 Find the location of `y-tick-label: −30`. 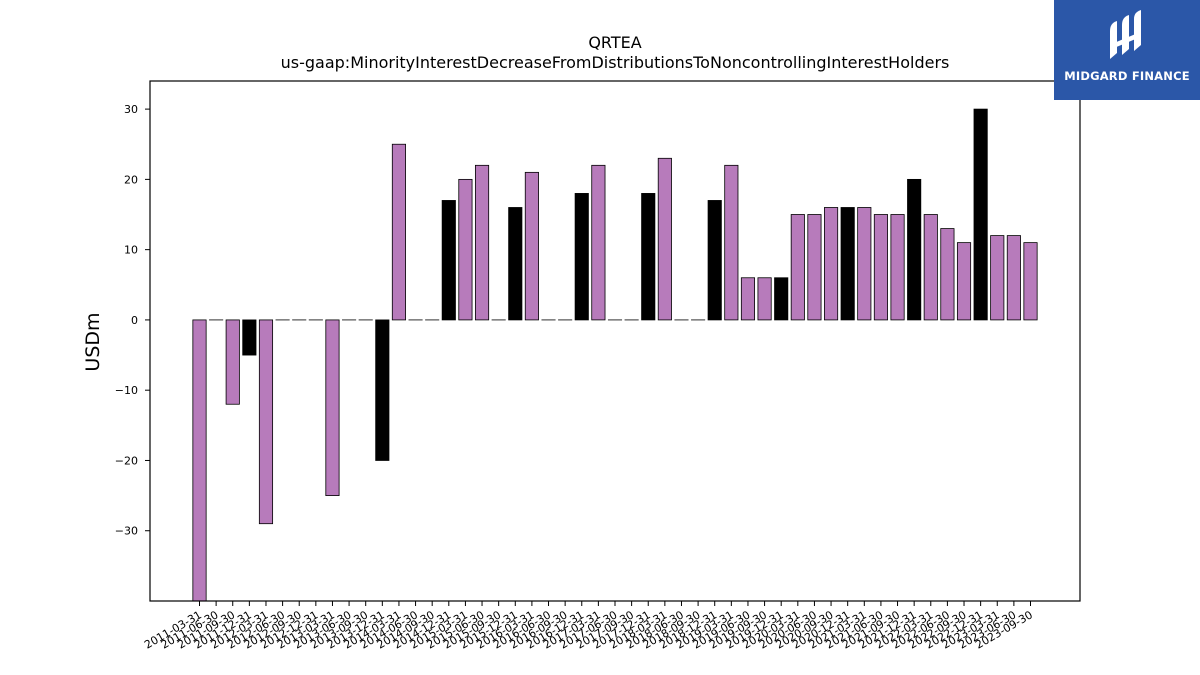

y-tick-label: −30 is located at coordinates (126, 531).